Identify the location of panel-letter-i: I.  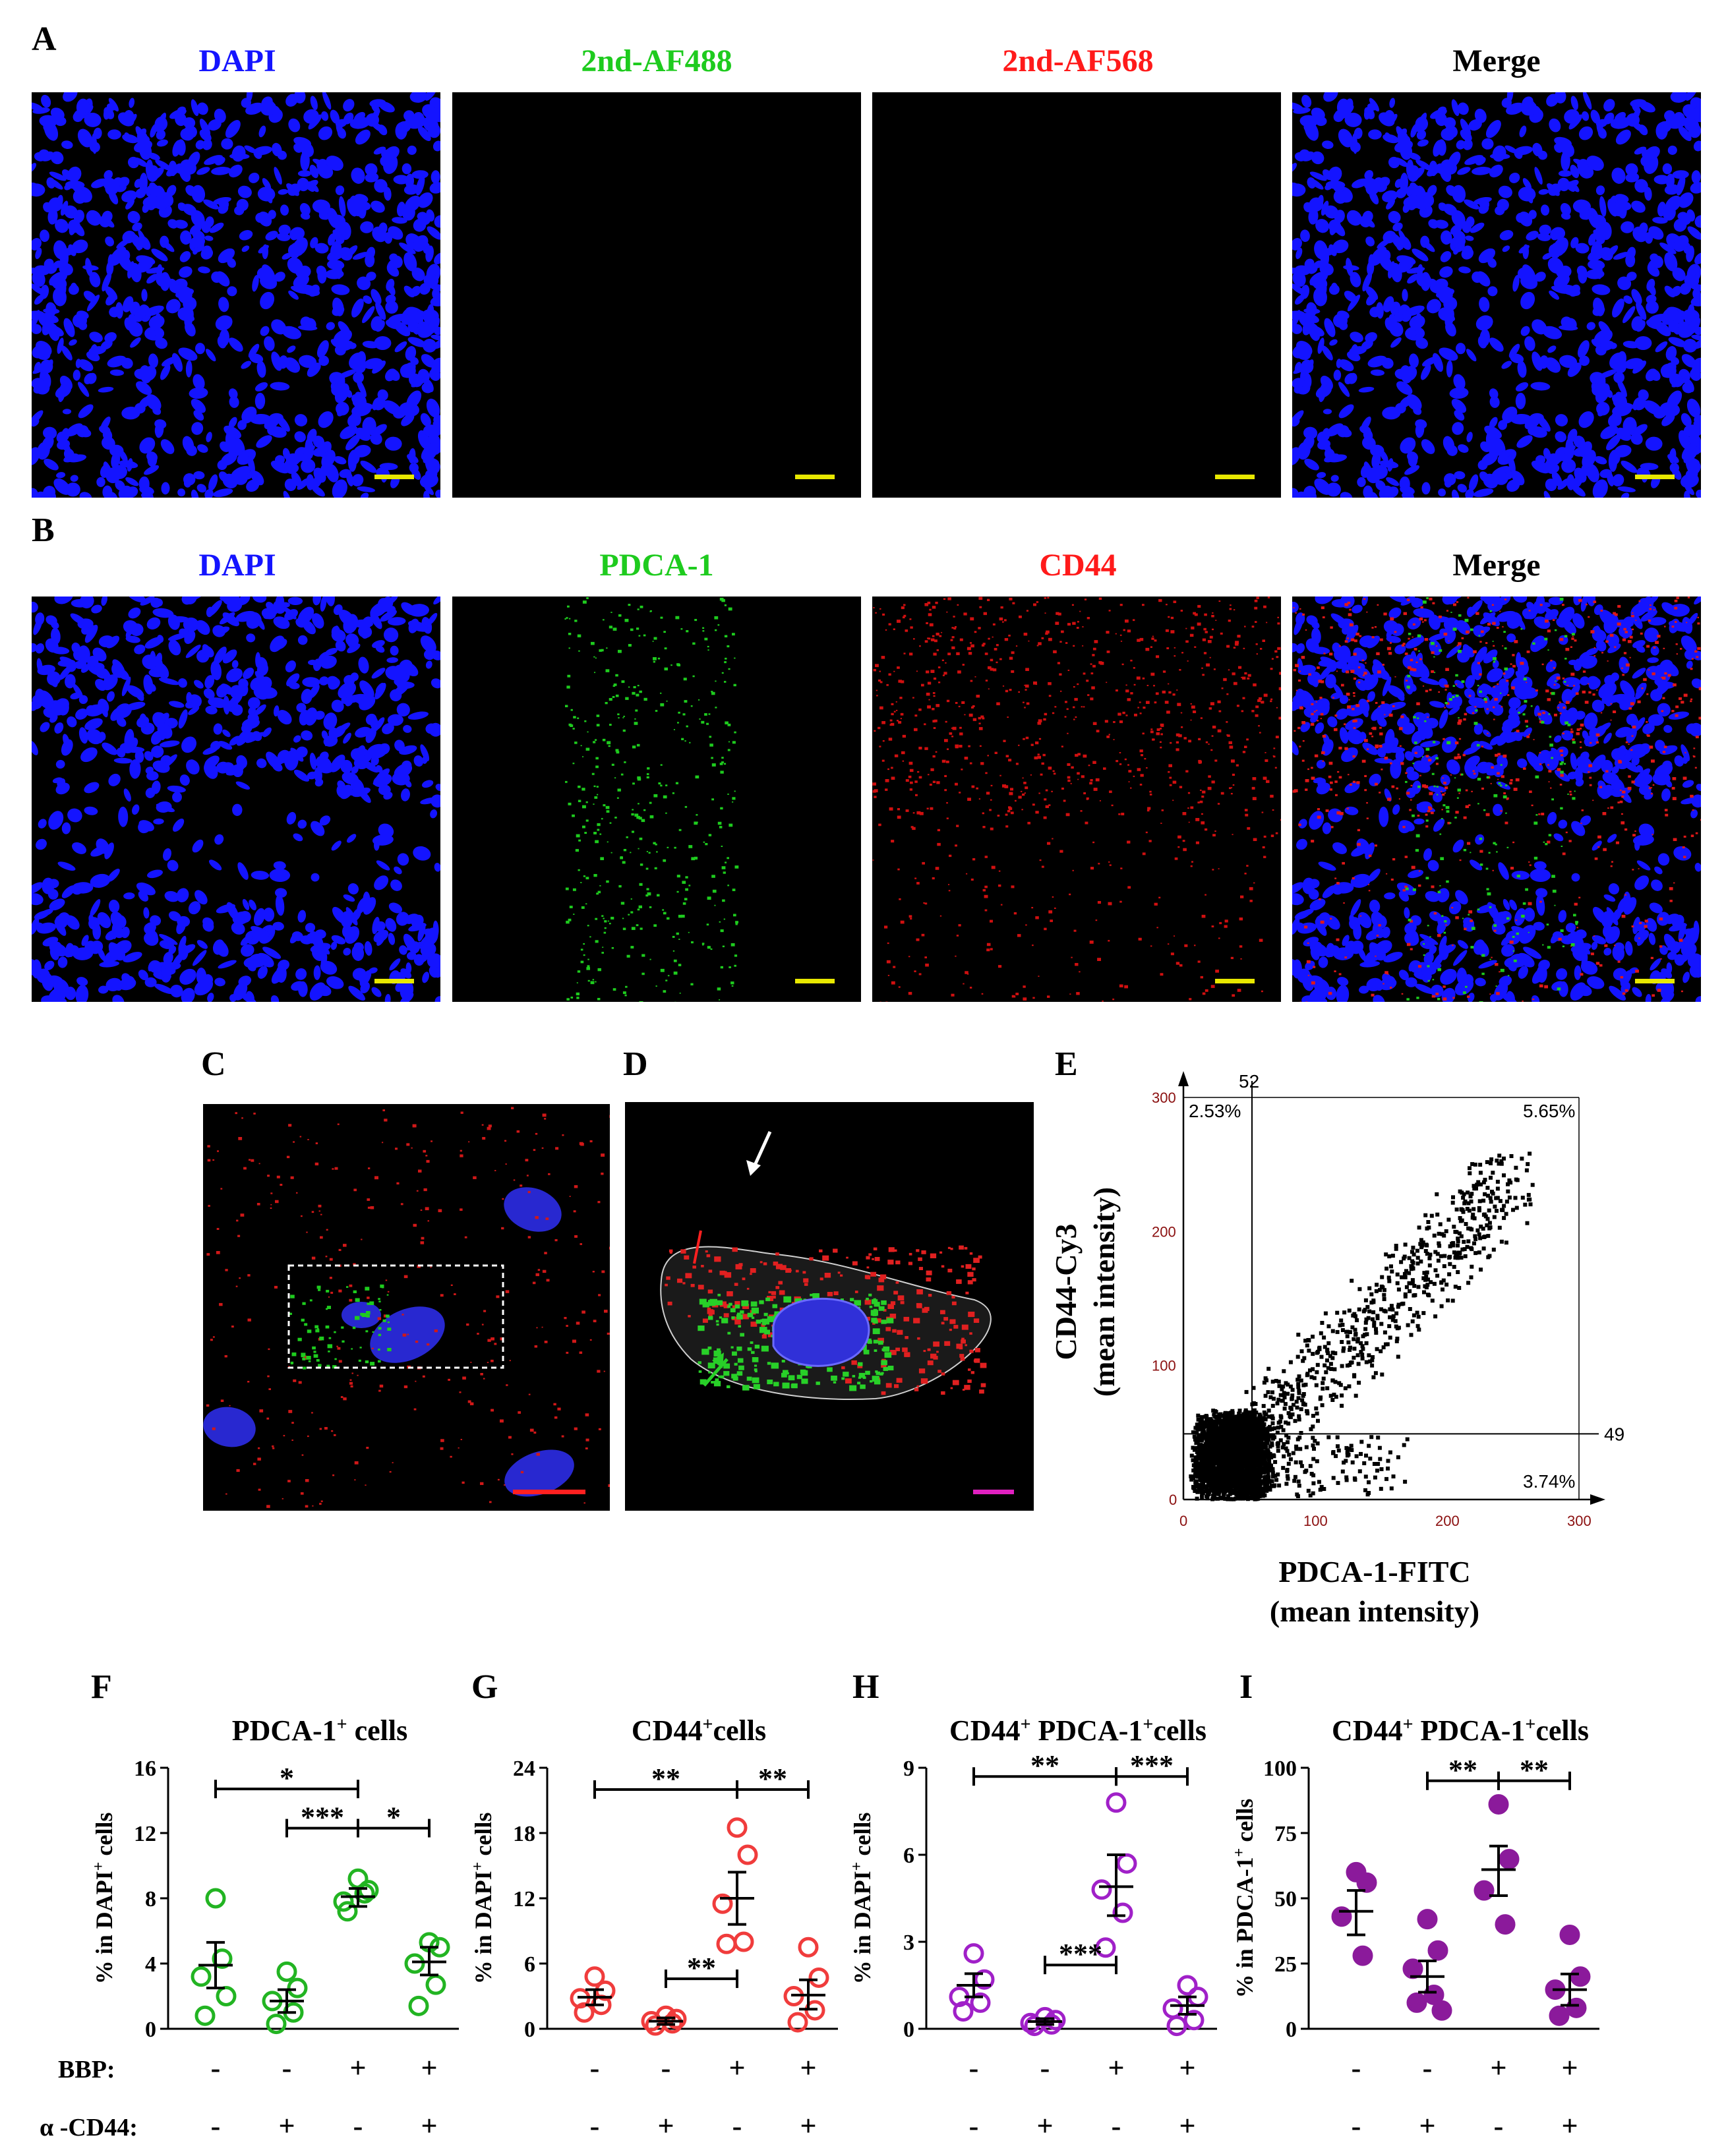
(1246, 1687).